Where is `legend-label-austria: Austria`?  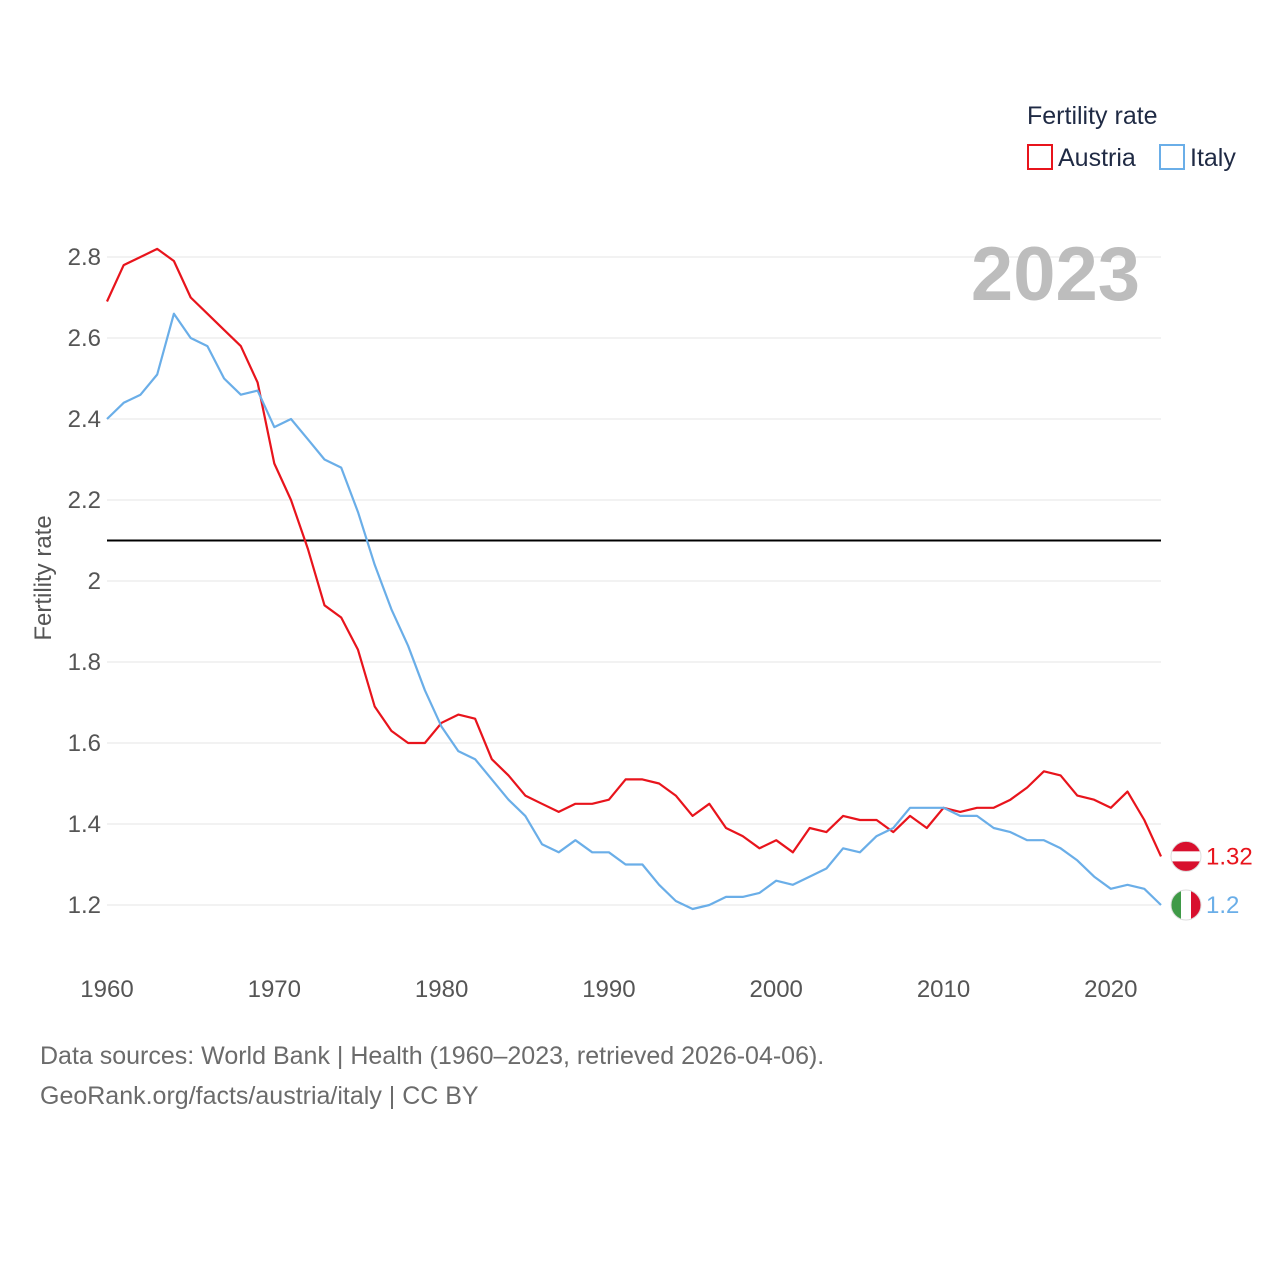
legend-label-austria: Austria is located at coordinates (1097, 158).